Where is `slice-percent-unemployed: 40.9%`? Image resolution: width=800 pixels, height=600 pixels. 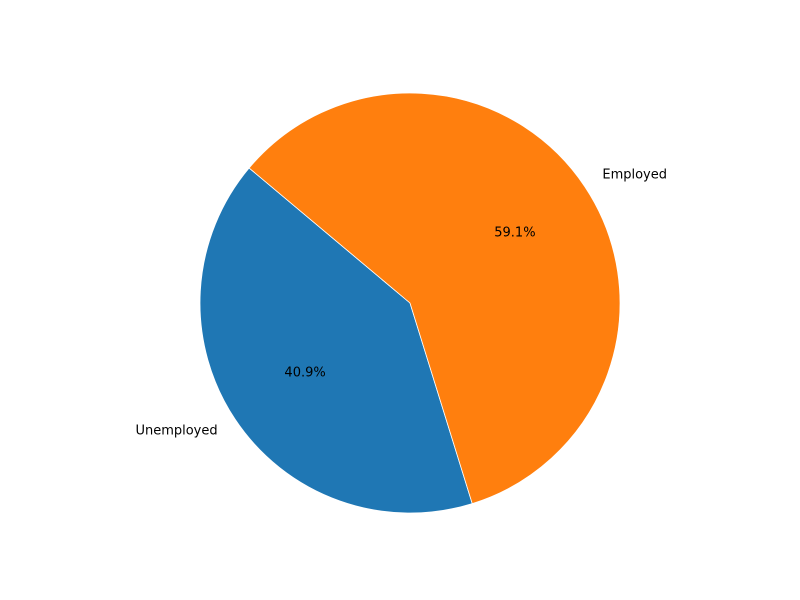
slice-percent-unemployed: 40.9% is located at coordinates (304, 372).